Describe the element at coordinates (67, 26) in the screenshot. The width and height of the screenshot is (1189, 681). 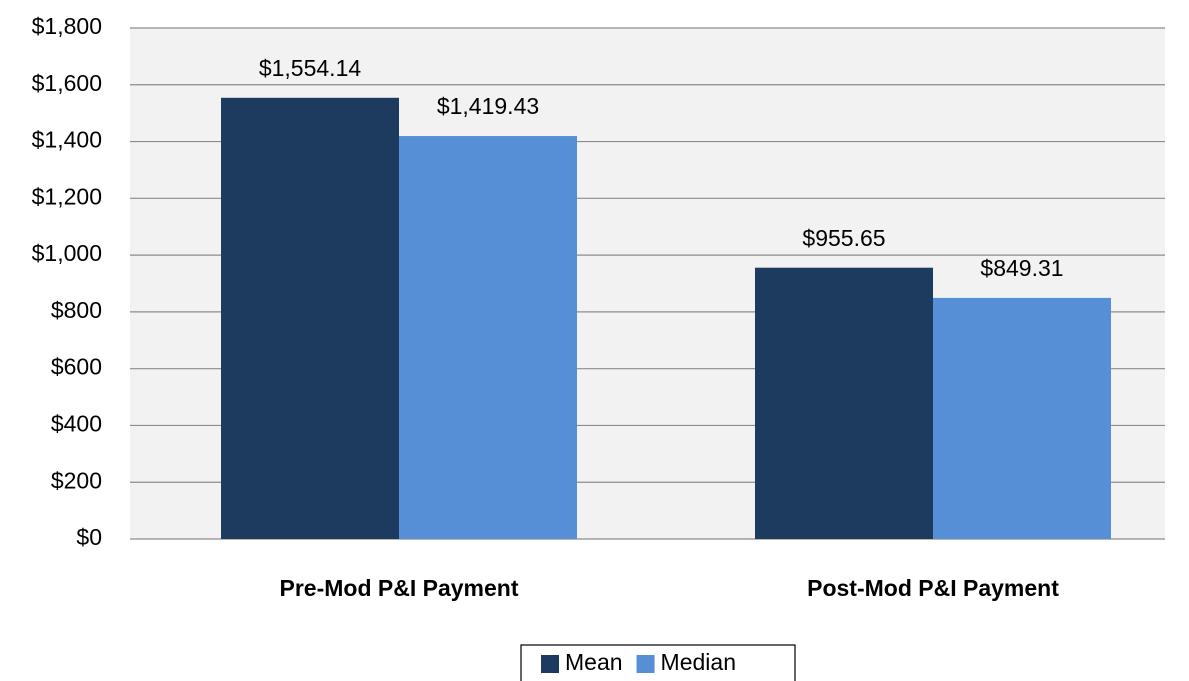
I see `y-tick-label: $1,800` at that location.